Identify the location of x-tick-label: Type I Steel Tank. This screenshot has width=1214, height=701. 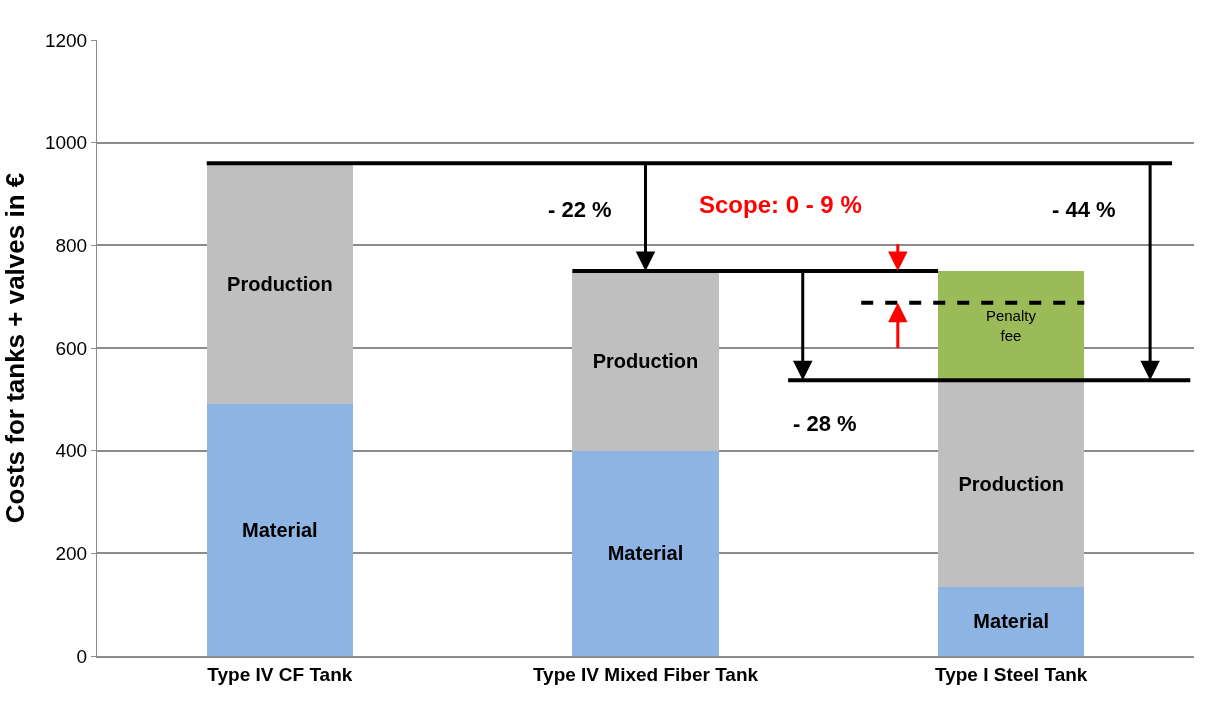
(1011, 674).